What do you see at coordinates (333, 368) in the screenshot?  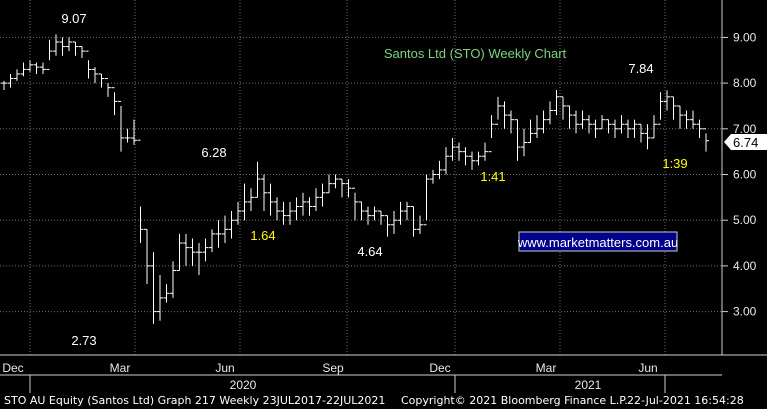 I see `x-month-label: Sep` at bounding box center [333, 368].